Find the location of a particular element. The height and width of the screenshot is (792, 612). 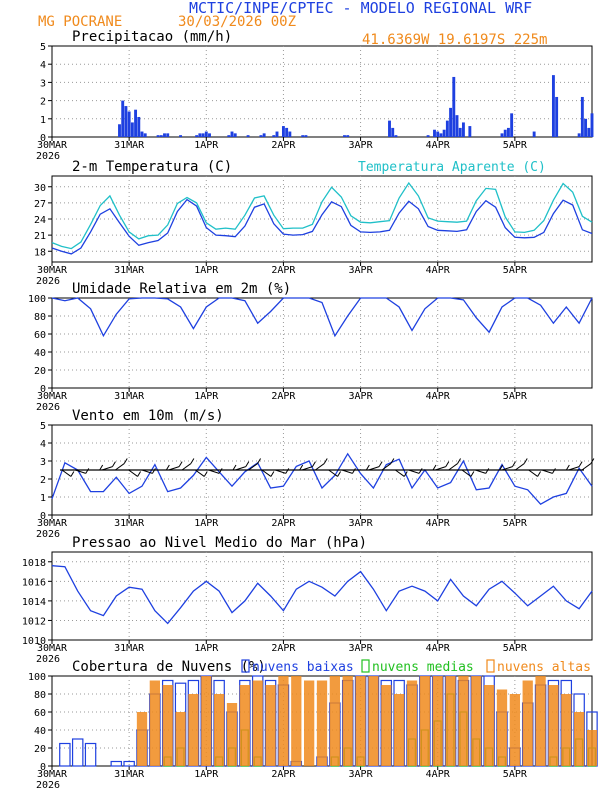

panel-title: Precipitacao (mm/h) is located at coordinates (152, 37).